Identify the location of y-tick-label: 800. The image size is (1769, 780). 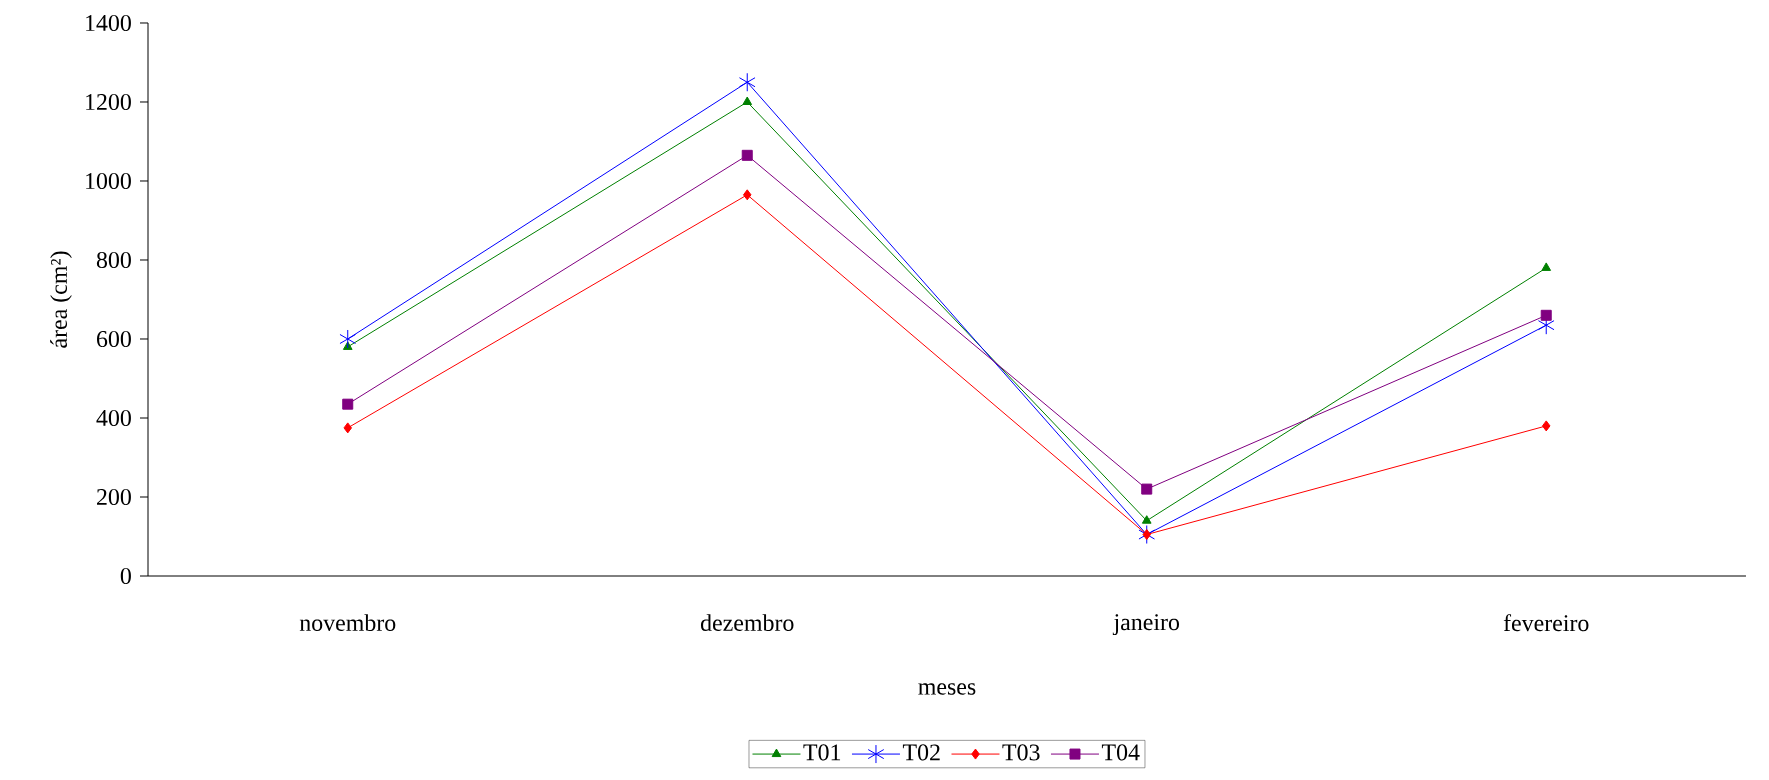
(113, 260).